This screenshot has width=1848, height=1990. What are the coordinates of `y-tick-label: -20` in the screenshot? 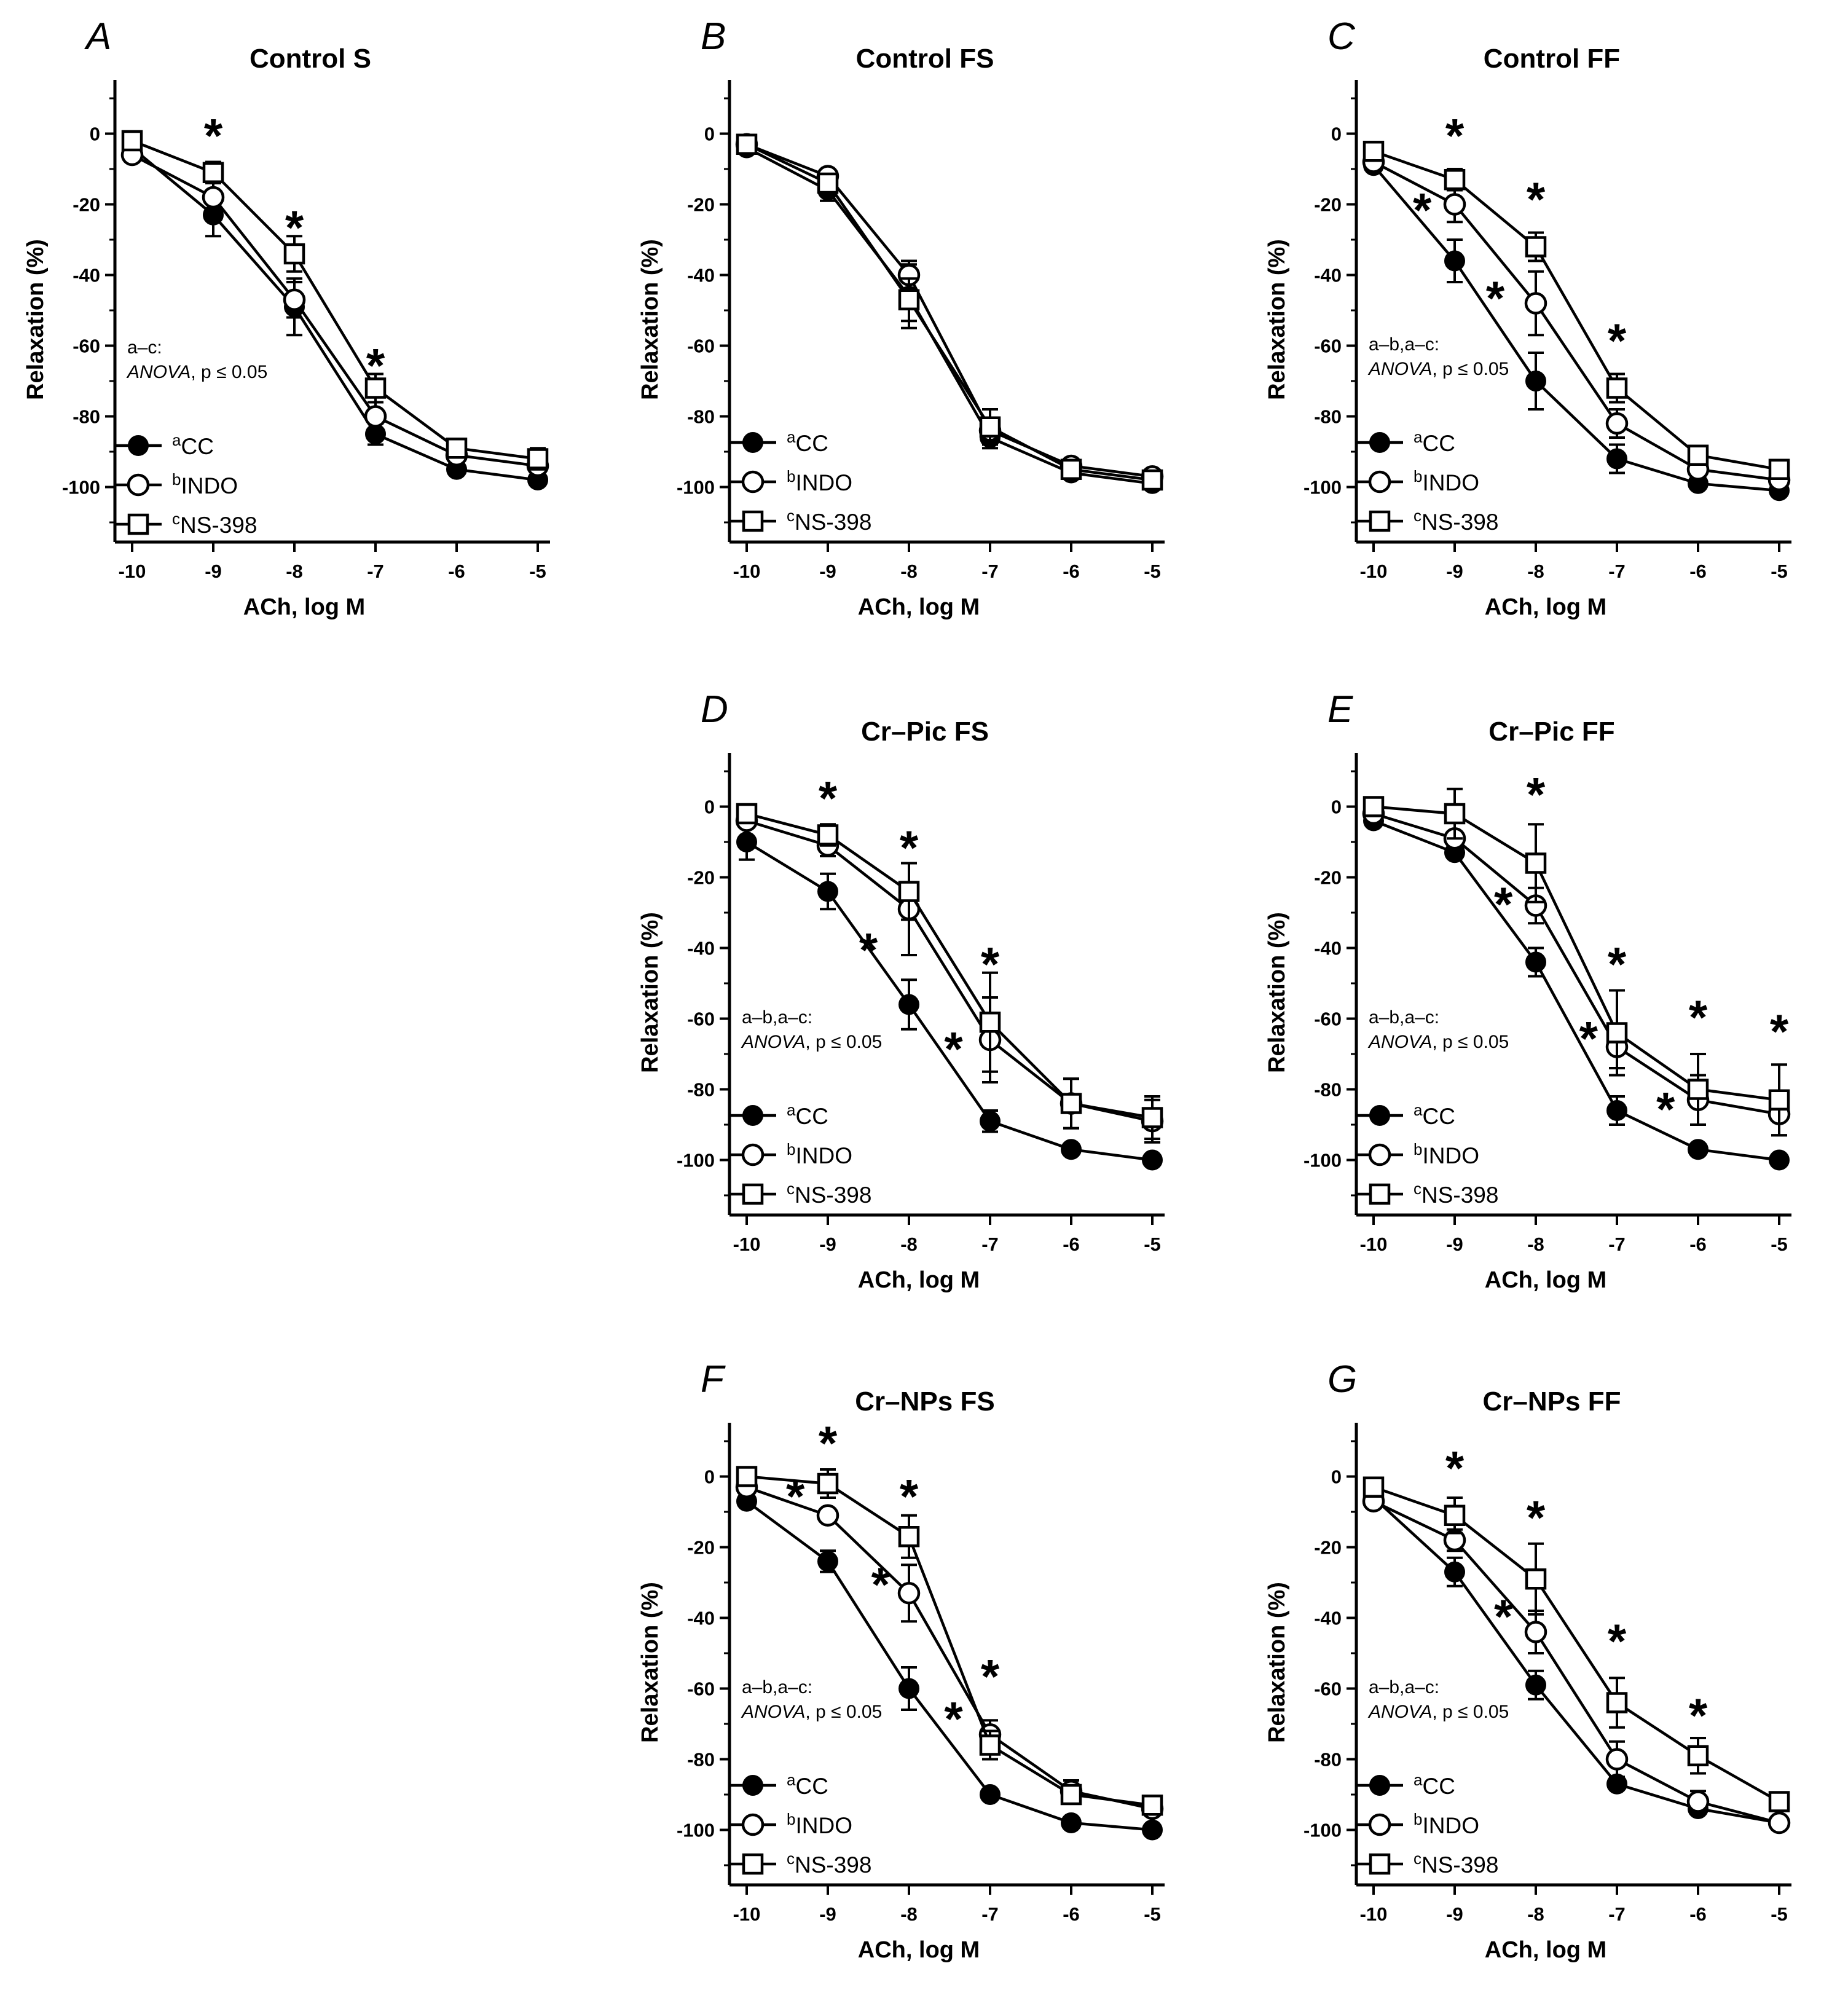 It's located at (1328, 205).